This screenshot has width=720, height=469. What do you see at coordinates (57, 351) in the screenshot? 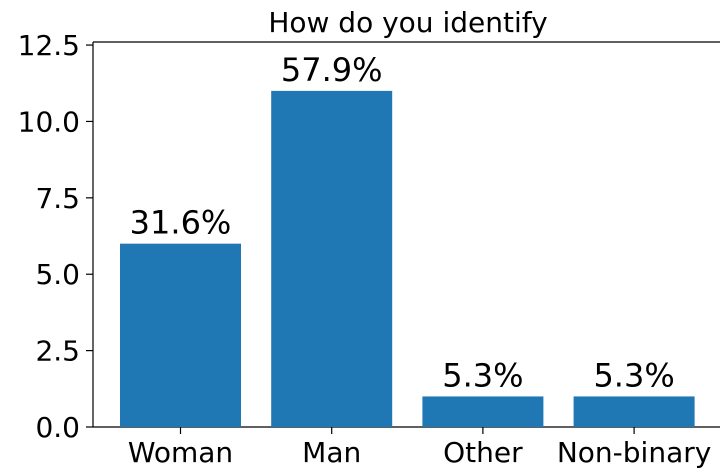
I see `y-tick-label: 2.5` at bounding box center [57, 351].